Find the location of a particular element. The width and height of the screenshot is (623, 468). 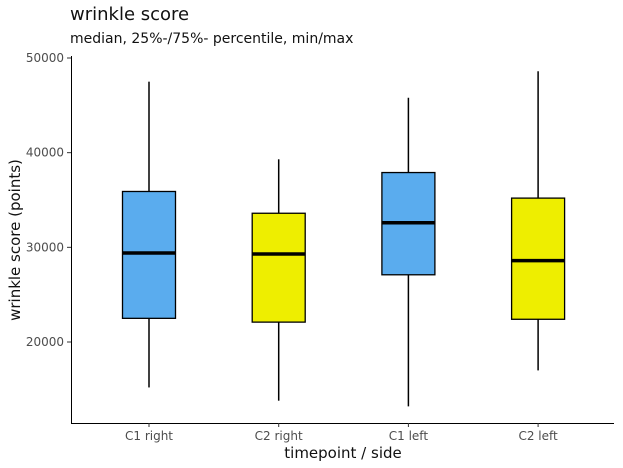

y-tick-label: 20000 is located at coordinates (45, 342).